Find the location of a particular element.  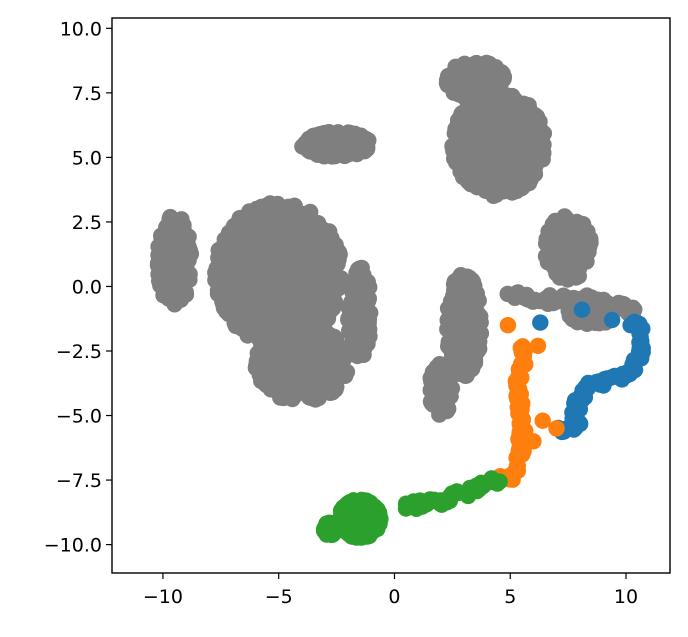

y-axis: −10.0 −7.5 −5.0 −2.5 0.0 2.5 5.0 7.5 10.0 is located at coordinates (78, 287).